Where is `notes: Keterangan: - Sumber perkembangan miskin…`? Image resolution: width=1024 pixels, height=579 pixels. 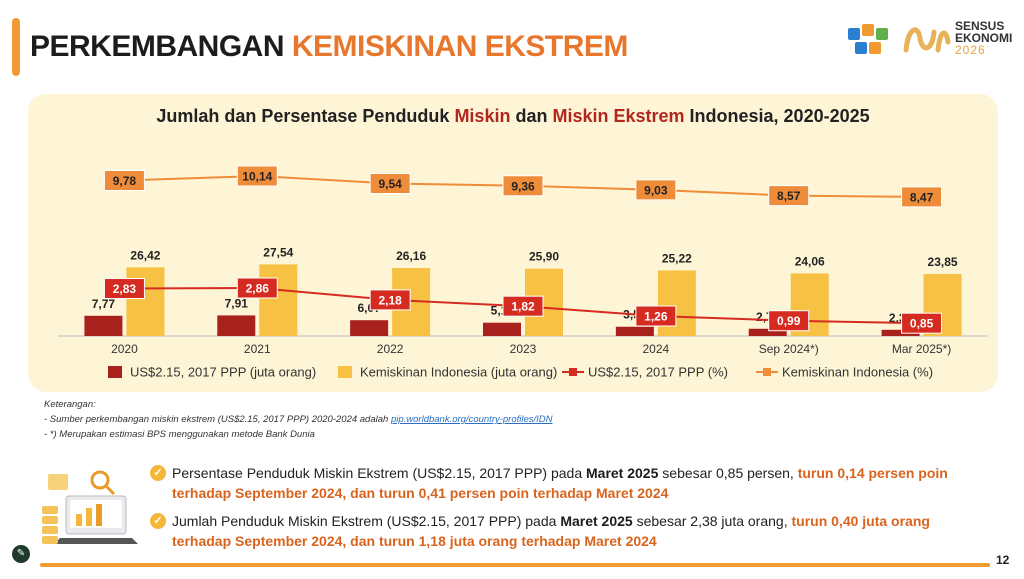
notes: Keterangan: - Sumber perkembangan miskin… is located at coordinates (298, 419).